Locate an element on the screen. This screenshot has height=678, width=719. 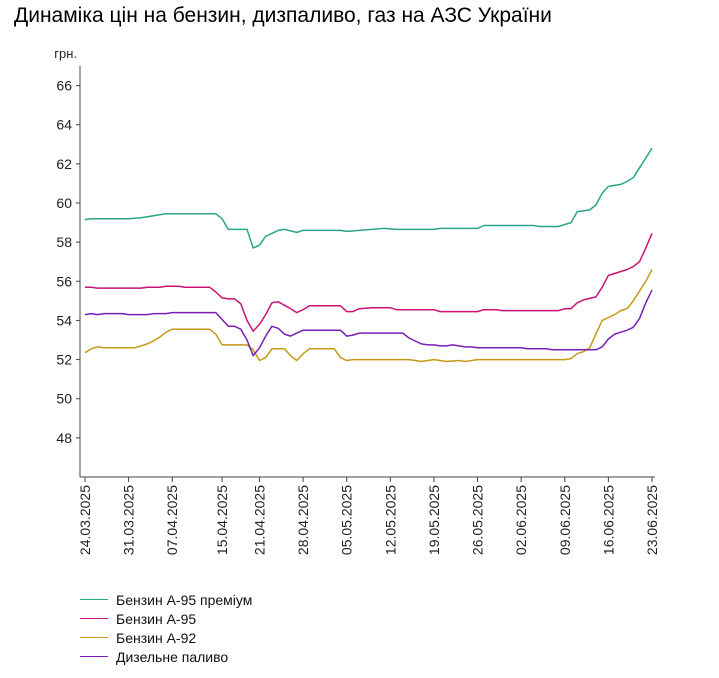
x-tick-label: 16.06.2025 is located at coordinates (608, 520).